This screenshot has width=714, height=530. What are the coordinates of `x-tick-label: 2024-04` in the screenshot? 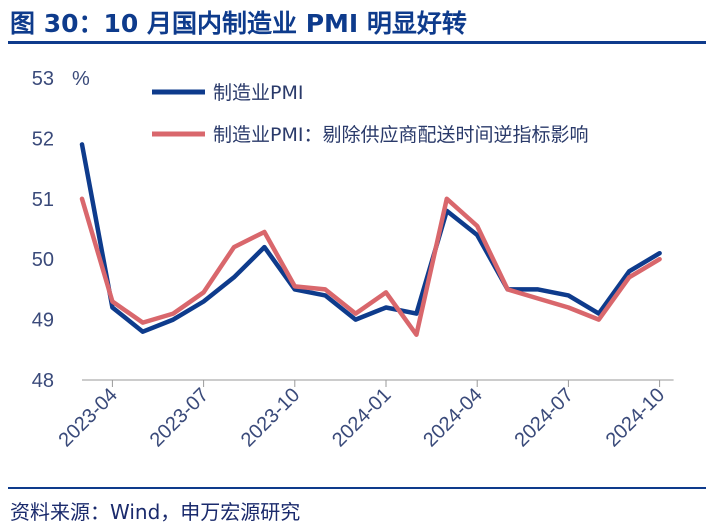 It's located at (452, 417).